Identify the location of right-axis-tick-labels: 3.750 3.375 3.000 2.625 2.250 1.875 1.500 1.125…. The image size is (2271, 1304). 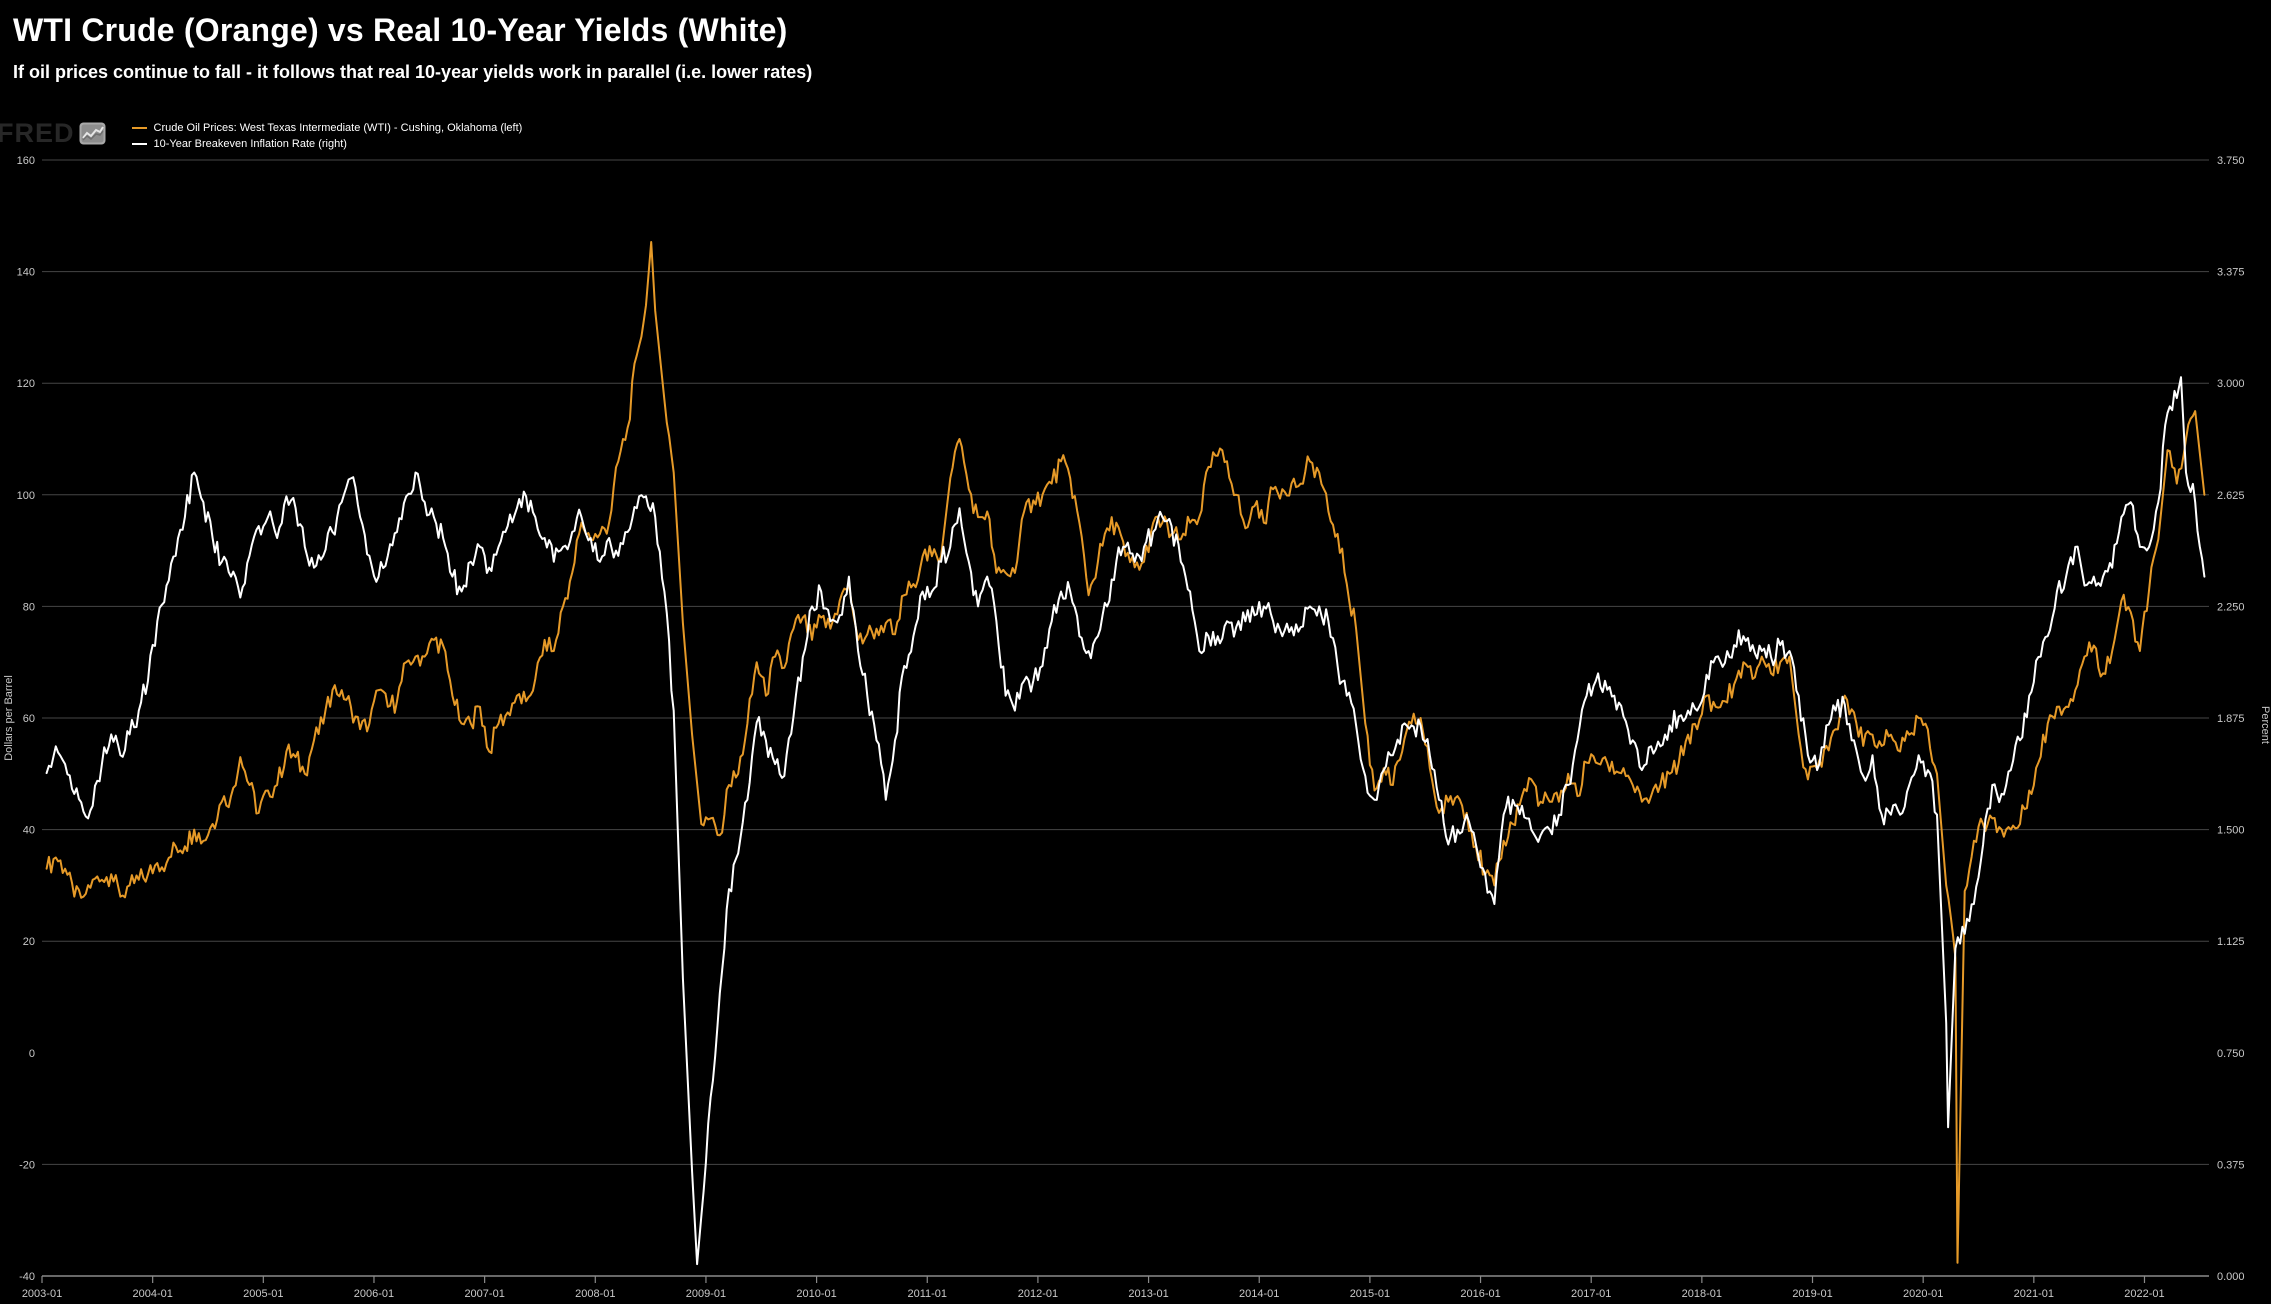
(2231, 719).